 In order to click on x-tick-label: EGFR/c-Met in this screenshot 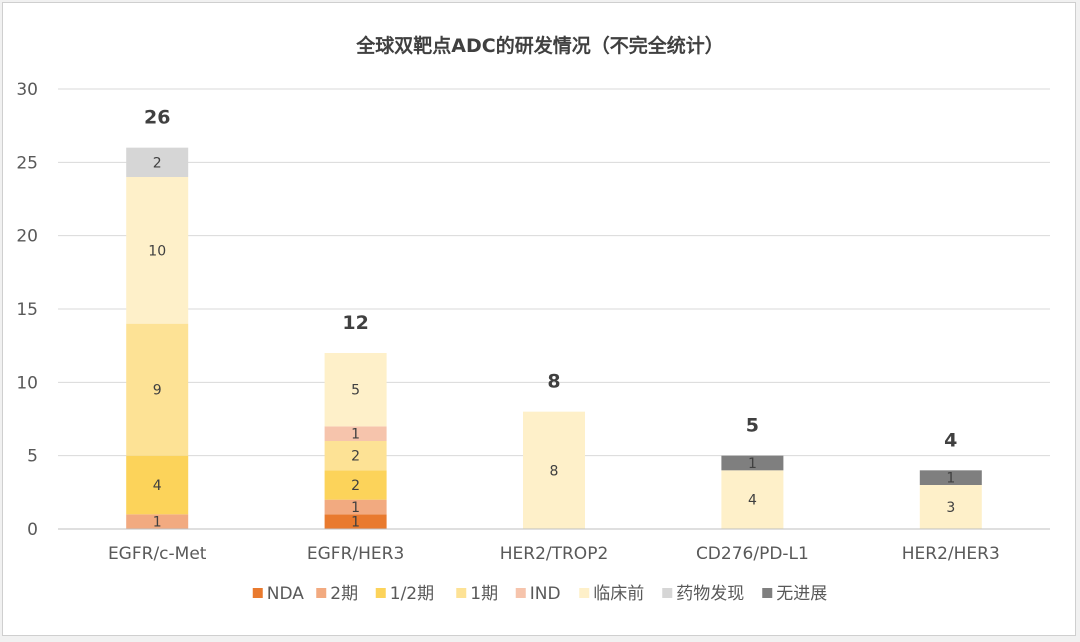, I will do `click(157, 554)`.